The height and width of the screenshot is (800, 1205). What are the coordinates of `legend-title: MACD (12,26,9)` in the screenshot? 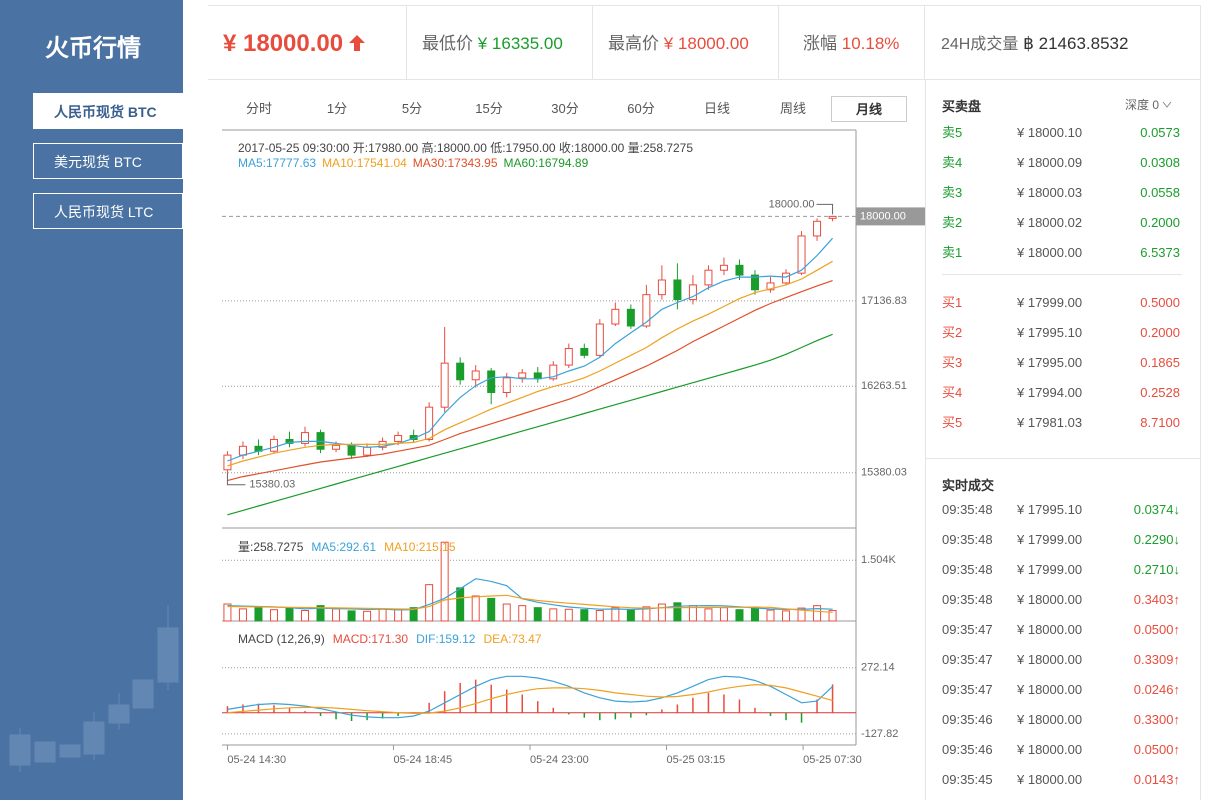 It's located at (281, 639).